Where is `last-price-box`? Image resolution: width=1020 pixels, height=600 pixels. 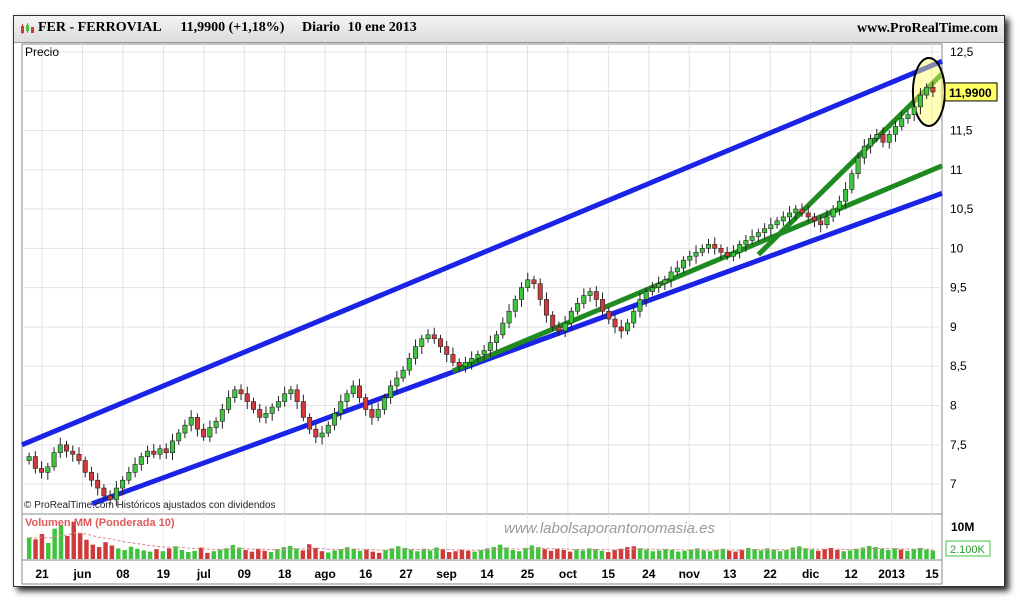
last-price-box is located at coordinates (971, 92).